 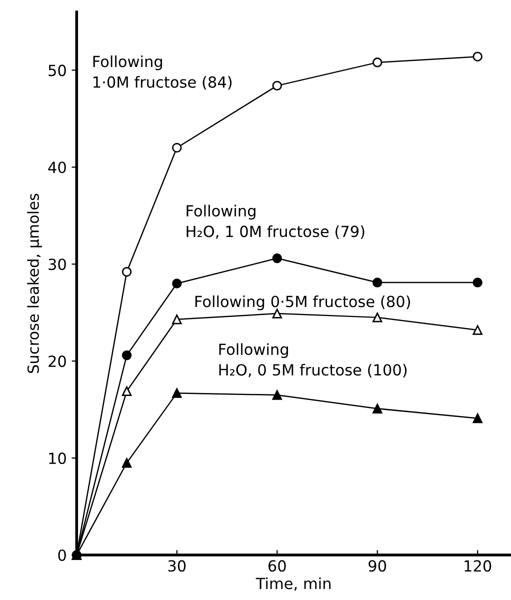 I want to click on x-tick-label: 90, so click(x=377, y=566).